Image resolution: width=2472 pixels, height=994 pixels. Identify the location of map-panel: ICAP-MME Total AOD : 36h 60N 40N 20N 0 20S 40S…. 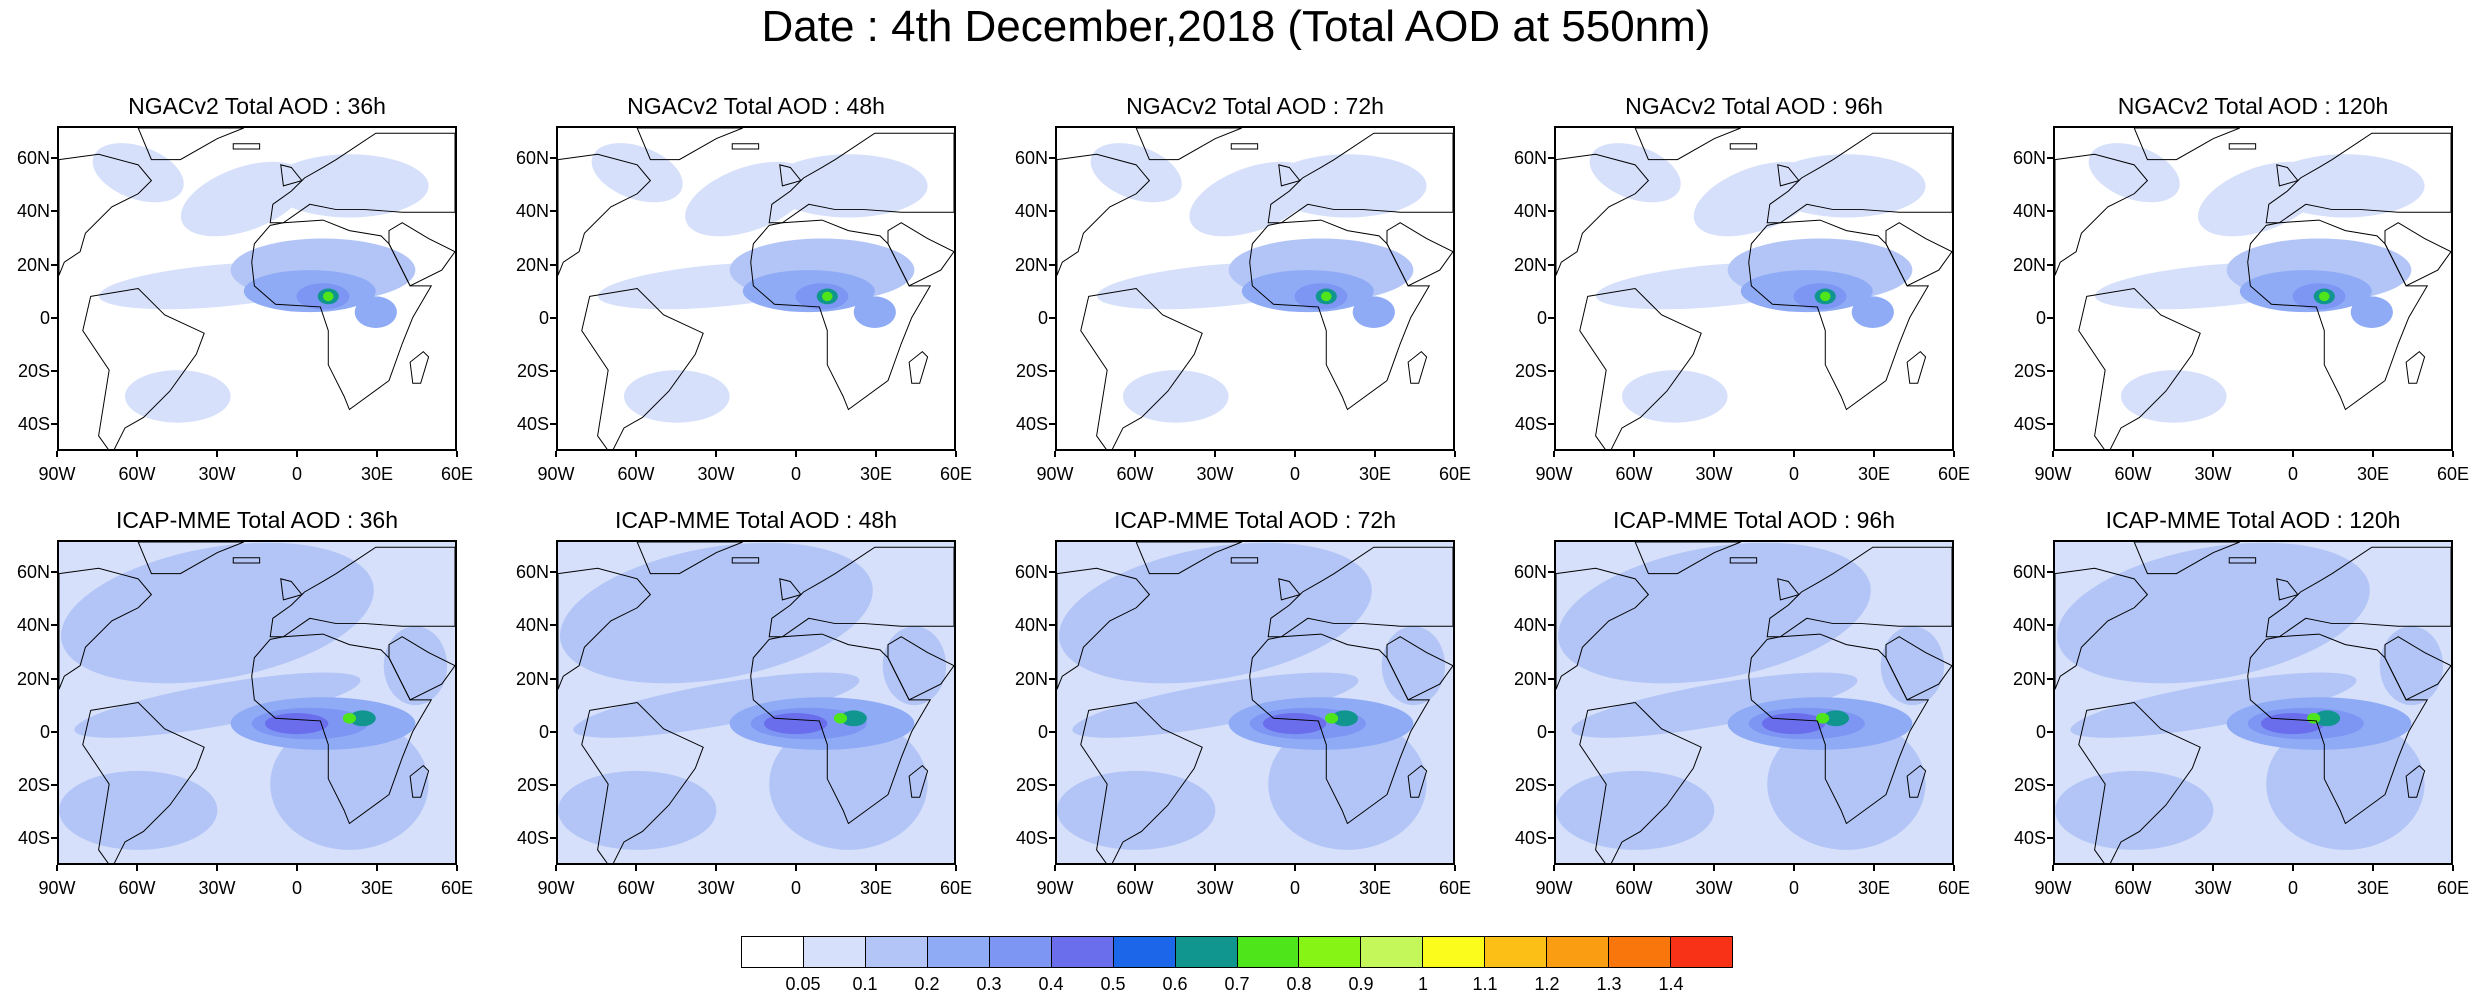
(240, 702).